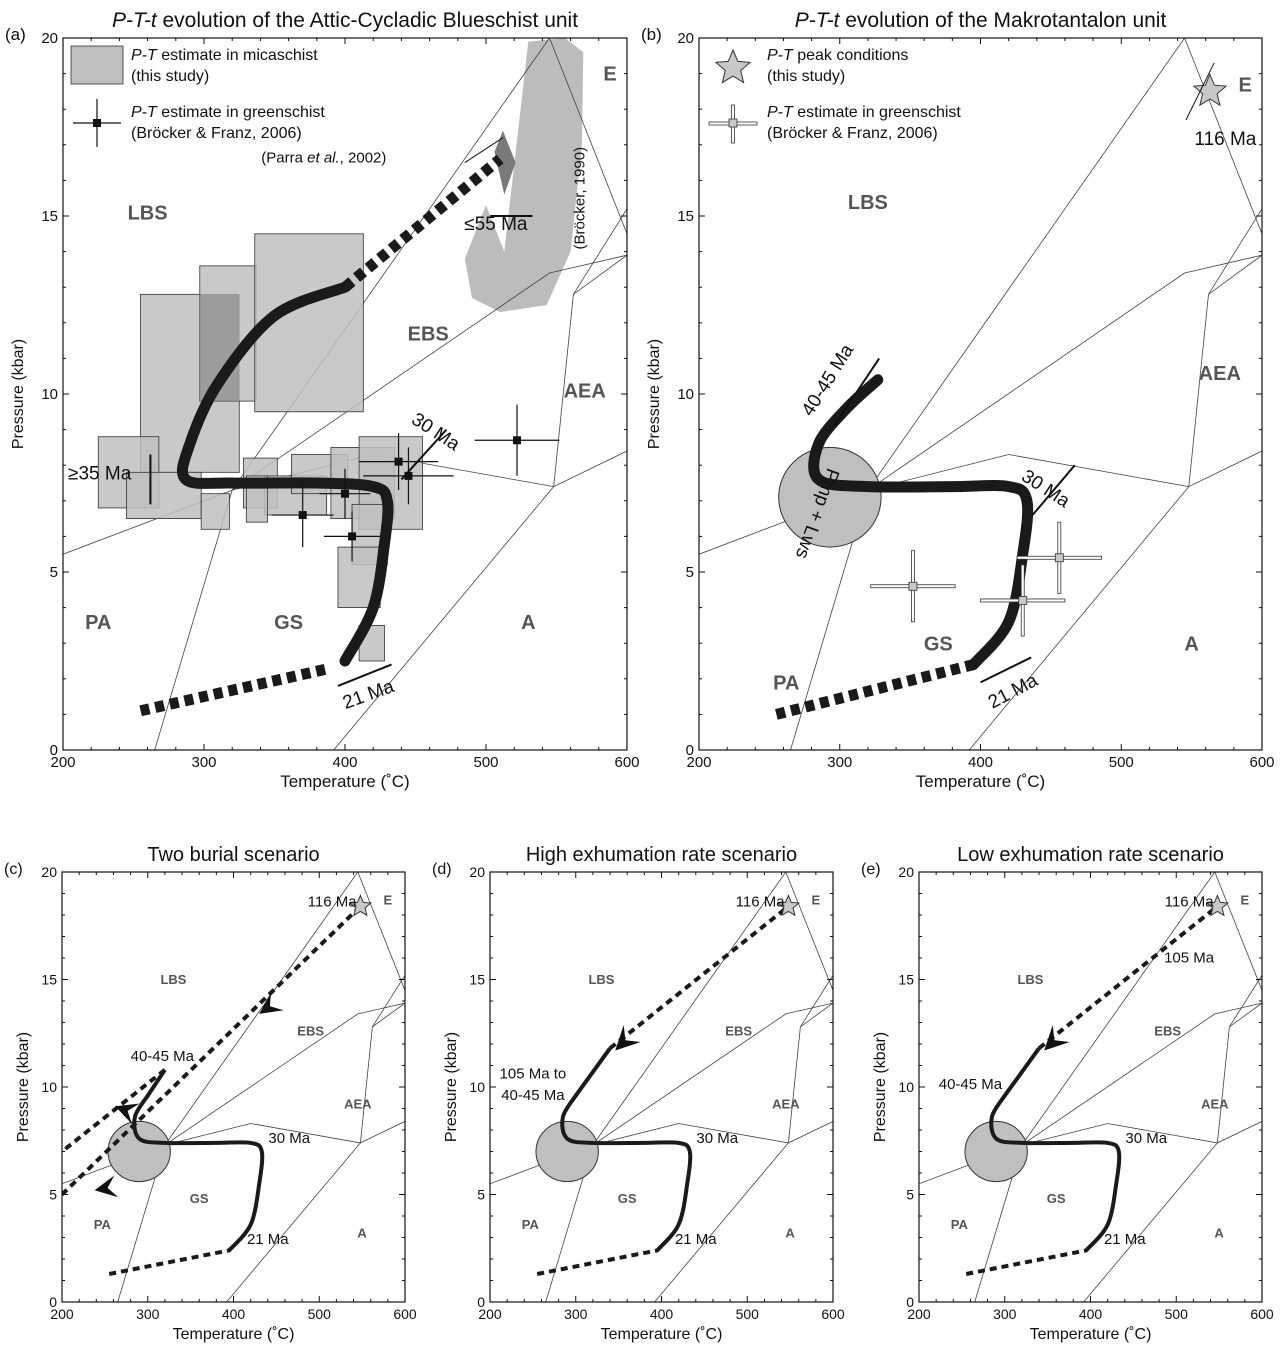  What do you see at coordinates (1189, 957) in the screenshot?
I see `annotation-text: 105 Ma` at bounding box center [1189, 957].